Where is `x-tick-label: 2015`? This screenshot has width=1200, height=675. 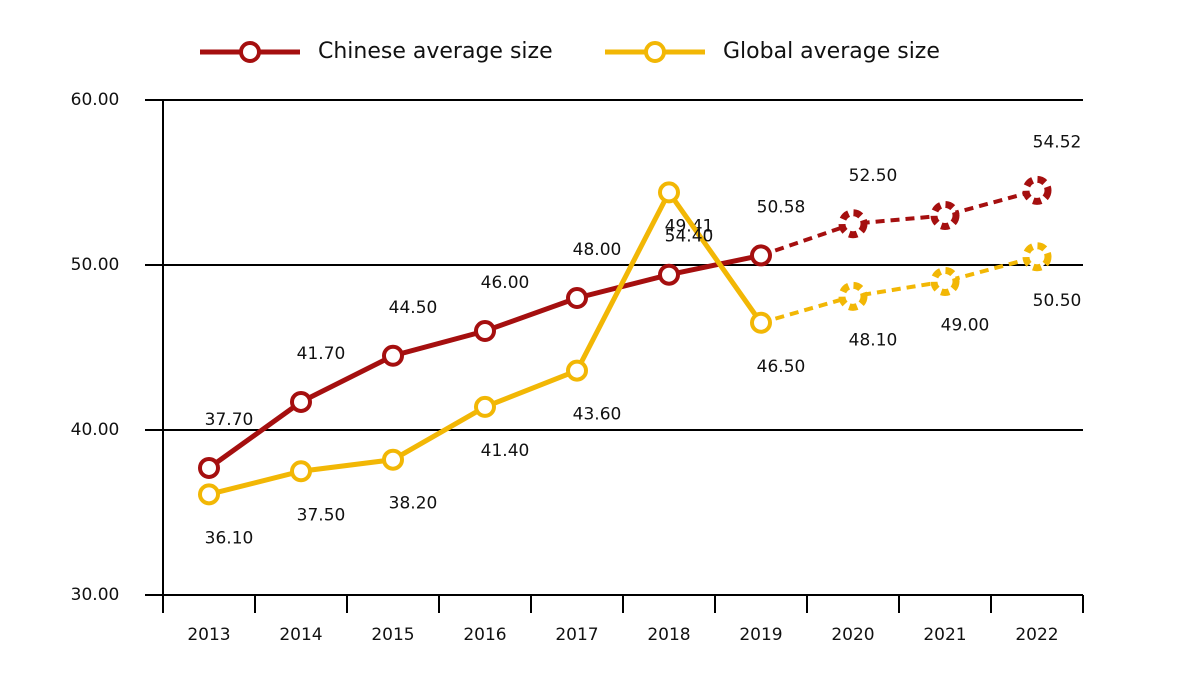
x-tick-label: 2015 is located at coordinates (392, 635).